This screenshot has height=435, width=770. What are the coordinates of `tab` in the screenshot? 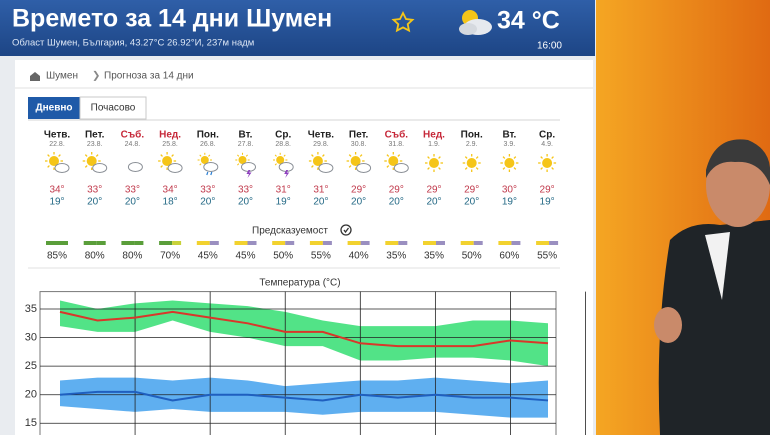 It's located at (113, 108).